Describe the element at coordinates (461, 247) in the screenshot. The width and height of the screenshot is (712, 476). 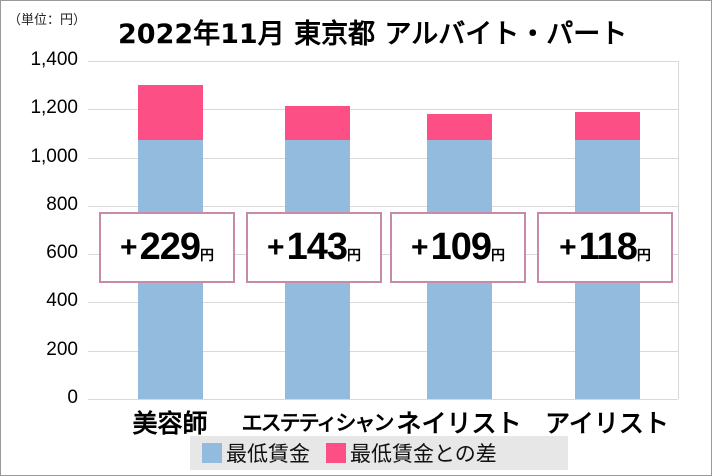
I see `difference-value: 109` at that location.